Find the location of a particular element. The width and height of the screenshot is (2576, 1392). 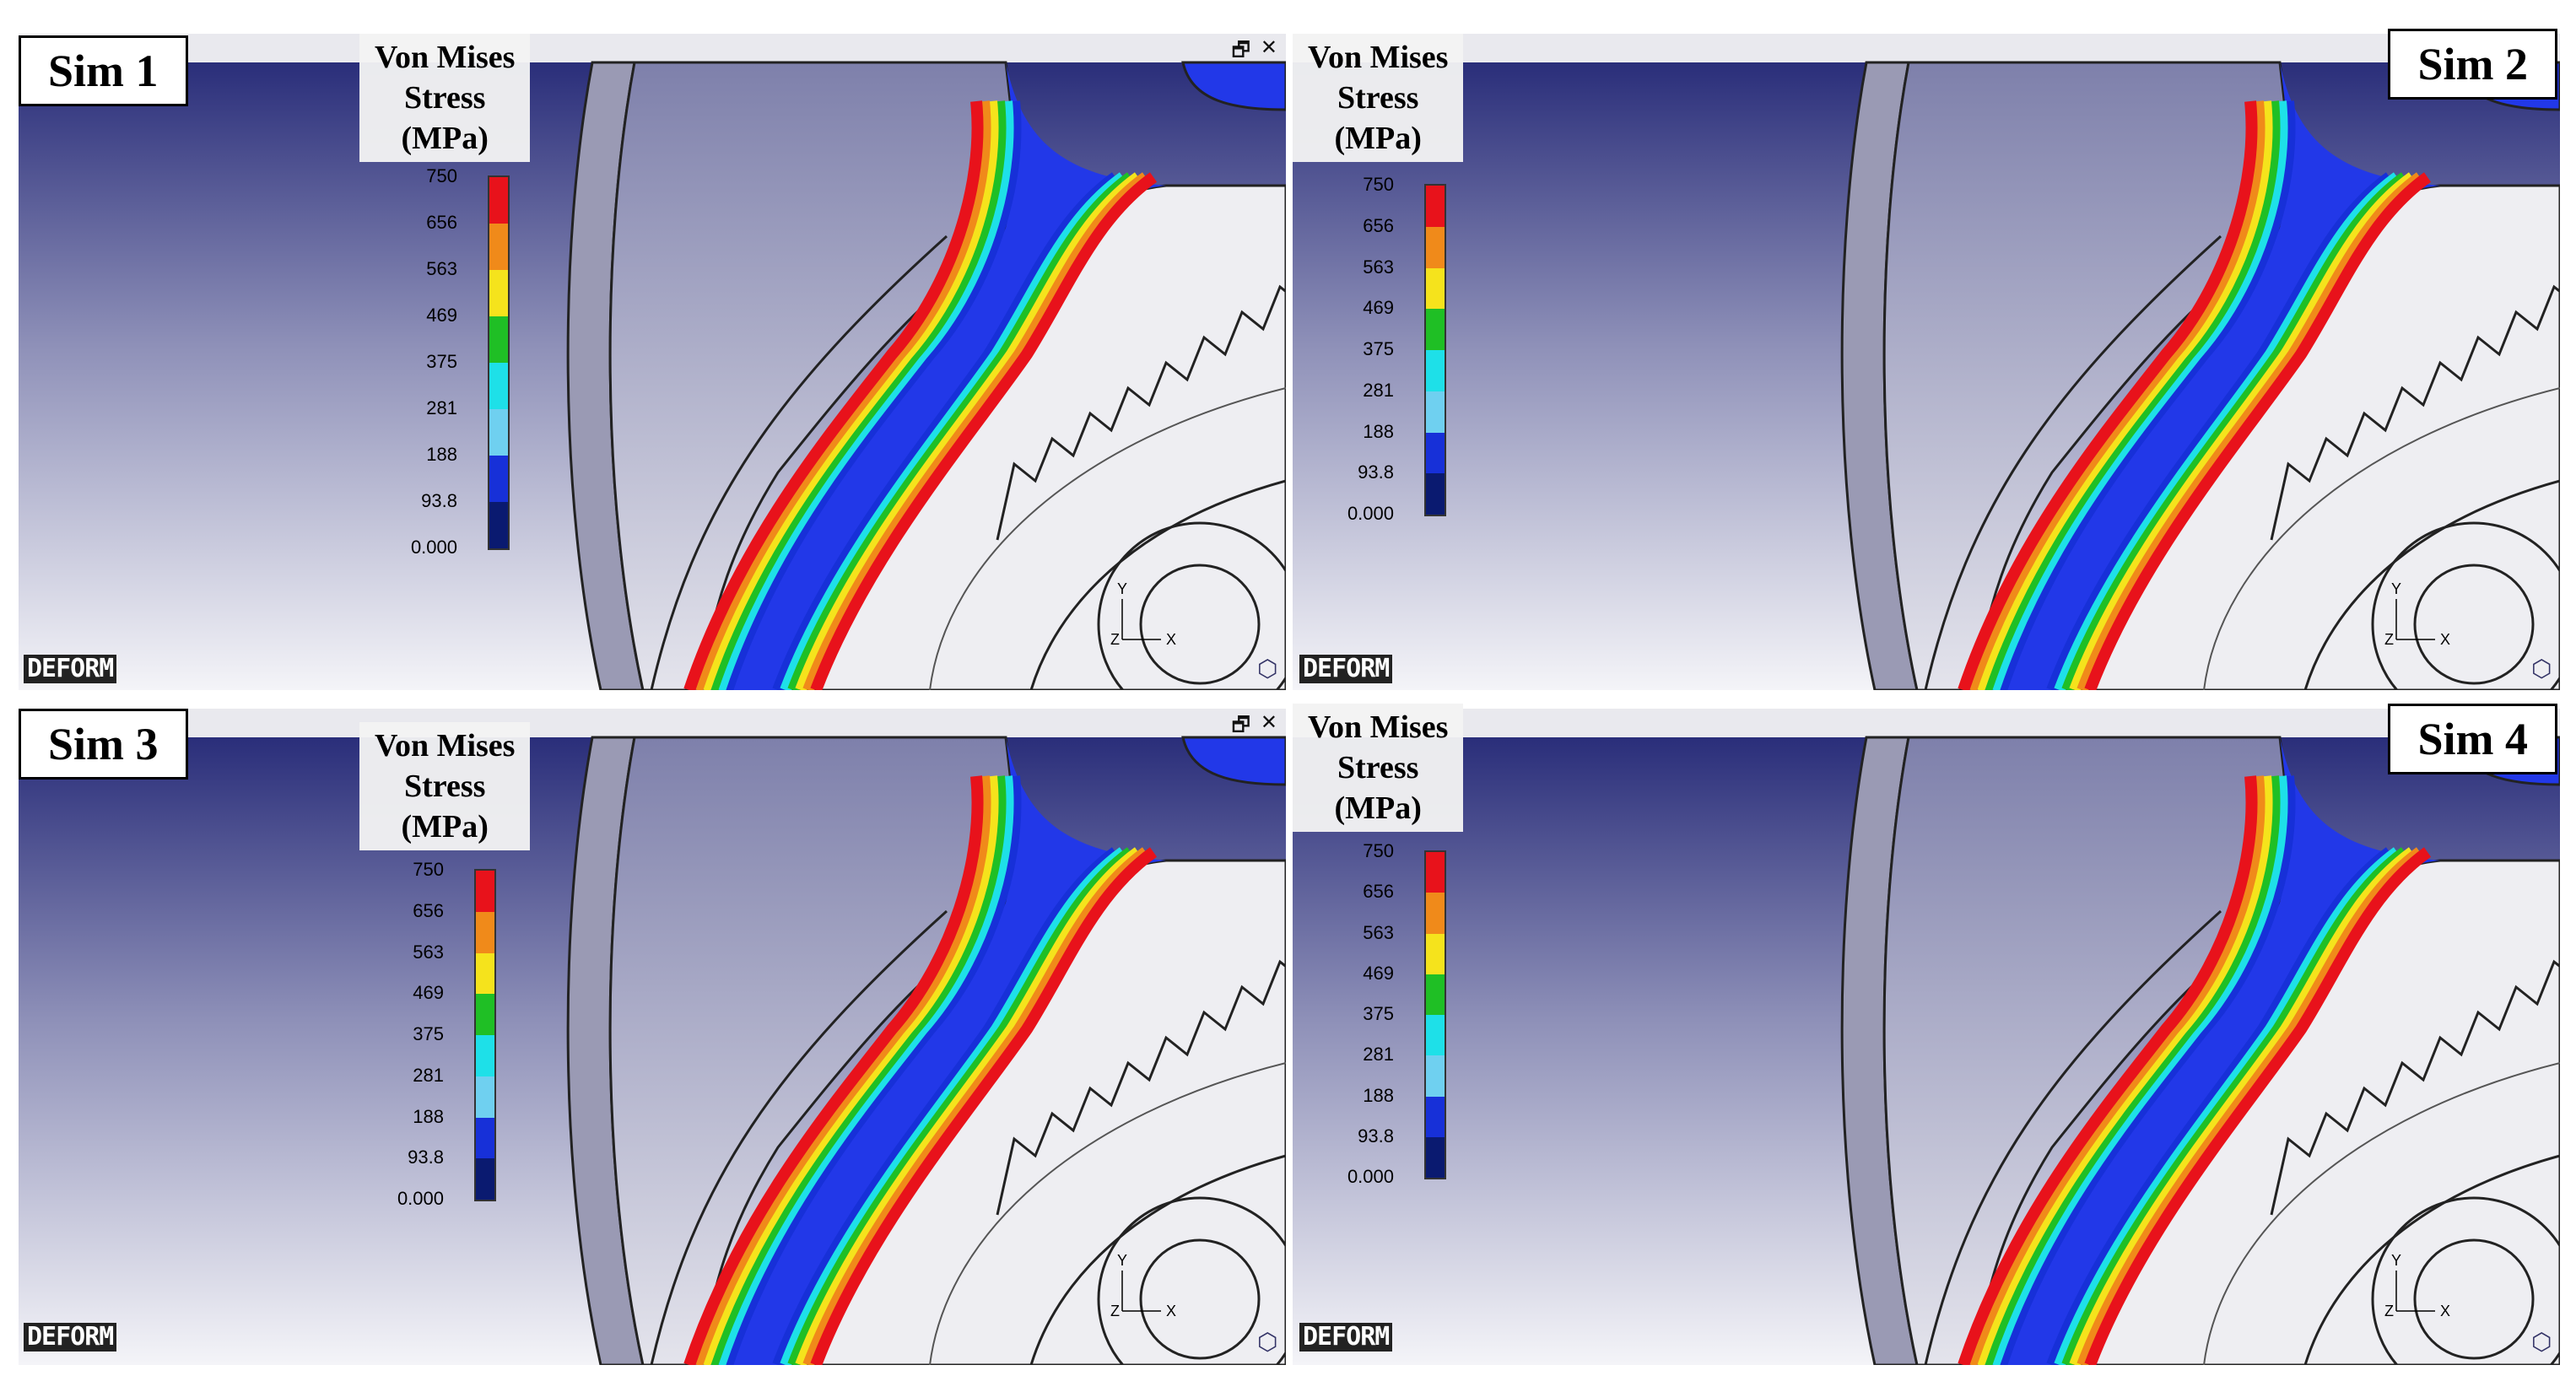

sim2-label: Sim 2 is located at coordinates (2472, 64).